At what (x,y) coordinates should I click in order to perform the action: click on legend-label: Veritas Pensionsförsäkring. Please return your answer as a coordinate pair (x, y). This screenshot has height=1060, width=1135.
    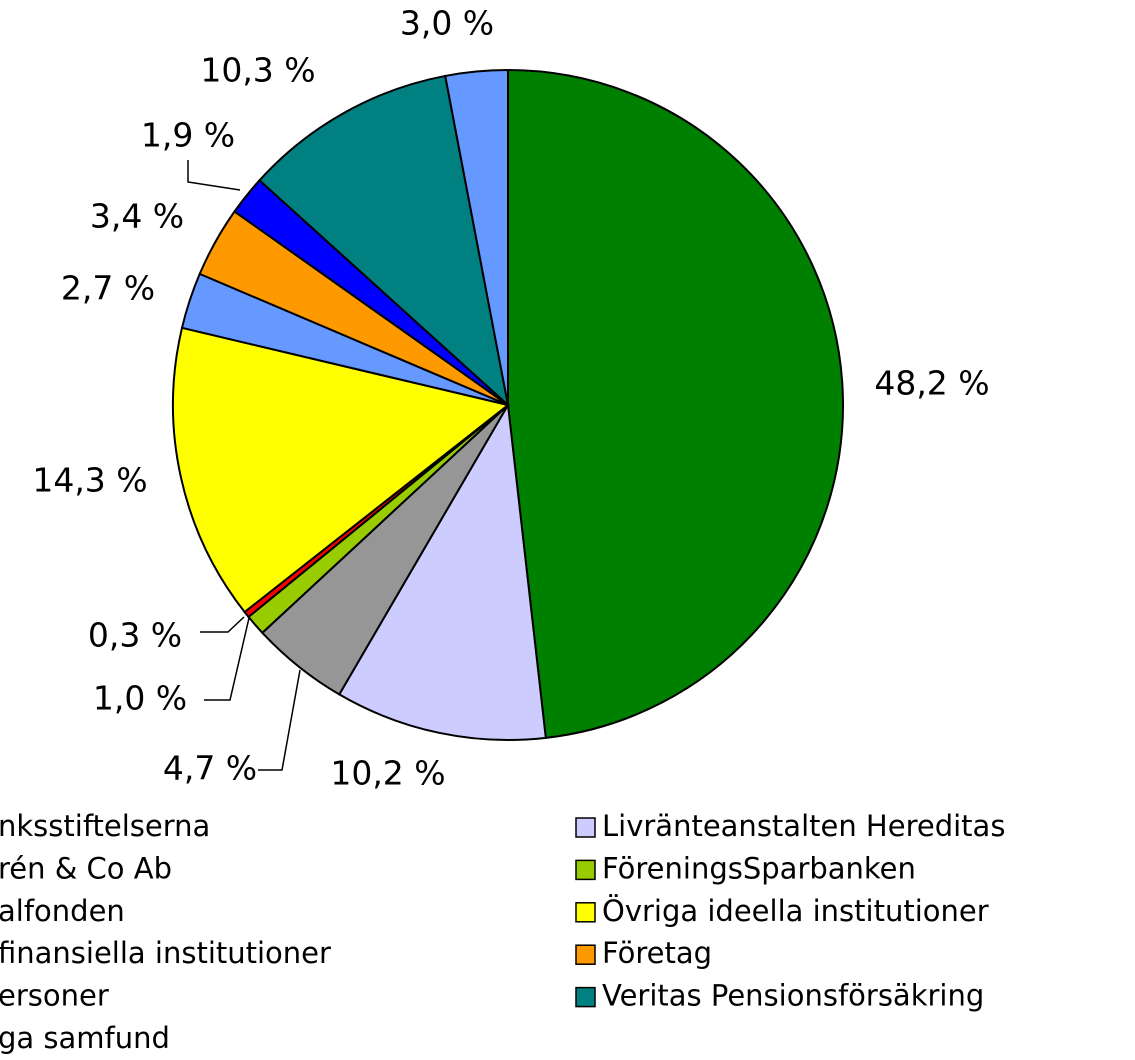
    Looking at the image, I should click on (793, 996).